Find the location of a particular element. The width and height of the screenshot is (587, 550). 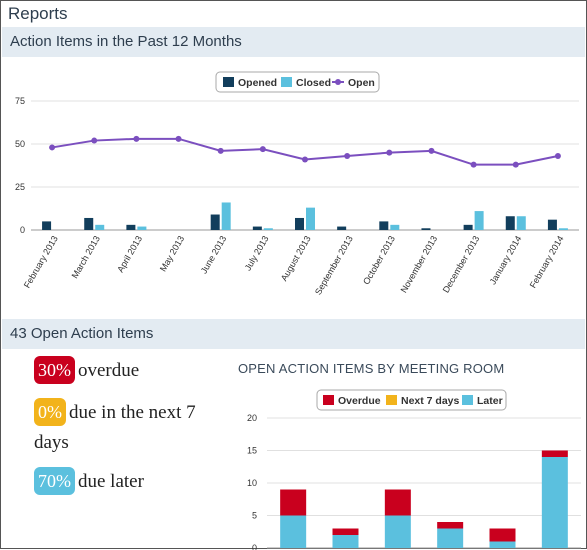

later-label: due later is located at coordinates (111, 481).